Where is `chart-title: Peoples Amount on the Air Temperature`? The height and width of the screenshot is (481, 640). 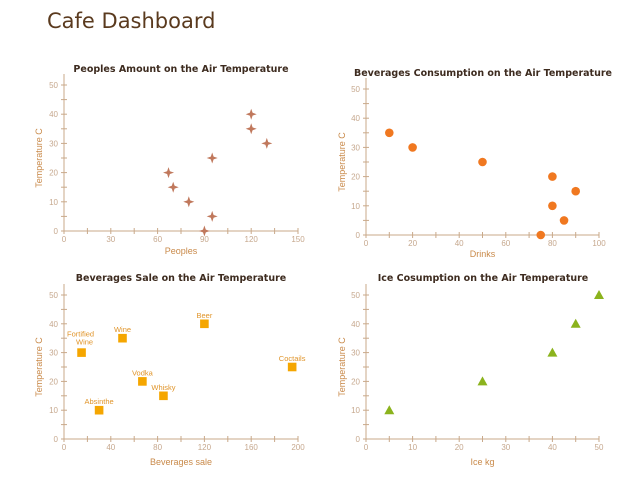 chart-title: Peoples Amount on the Air Temperature is located at coordinates (180, 69).